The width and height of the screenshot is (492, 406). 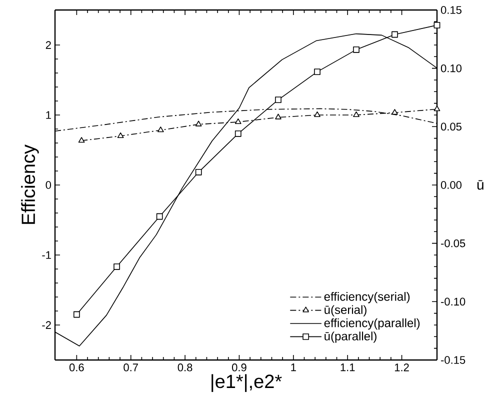 I want to click on y-tick-label: -1, so click(x=46, y=255).